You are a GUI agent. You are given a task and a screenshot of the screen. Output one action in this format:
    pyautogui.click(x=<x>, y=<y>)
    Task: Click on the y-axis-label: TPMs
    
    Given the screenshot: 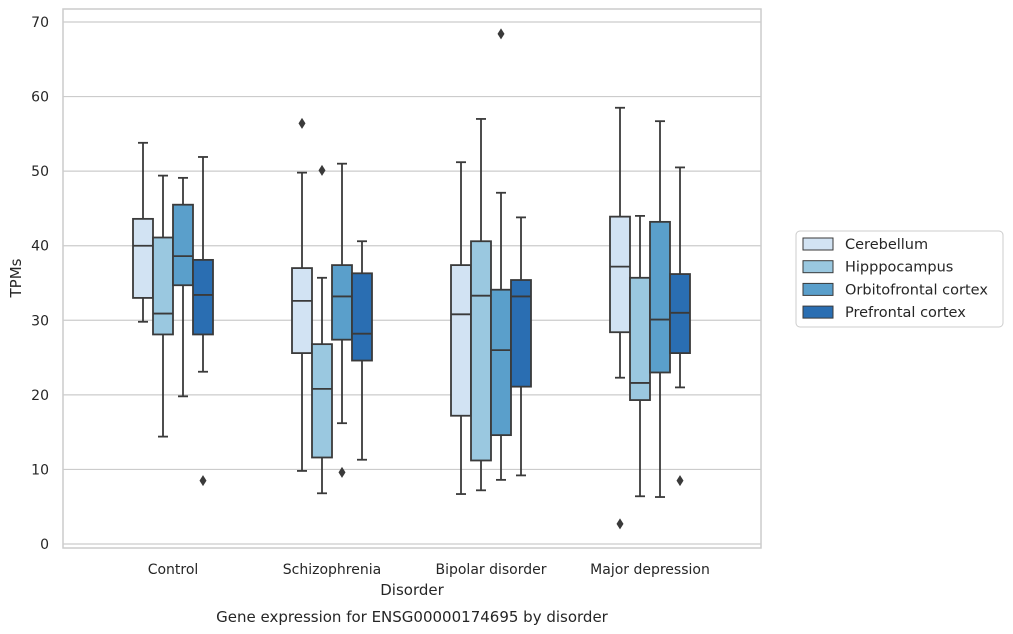 What is the action you would take?
    pyautogui.click(x=16, y=278)
    